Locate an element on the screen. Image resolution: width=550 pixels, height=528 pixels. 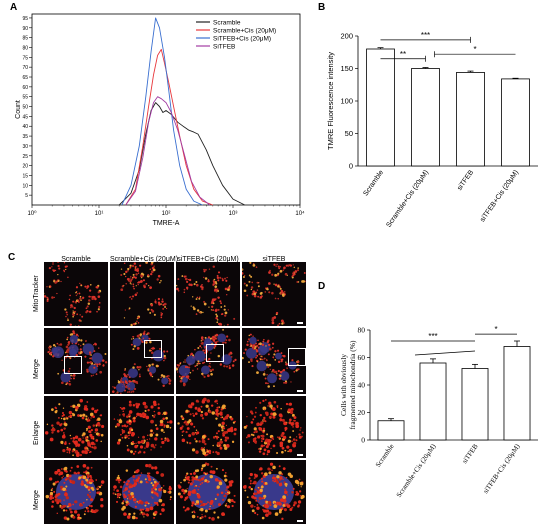
y-tick-label: 5 is located at coordinates (26, 196).